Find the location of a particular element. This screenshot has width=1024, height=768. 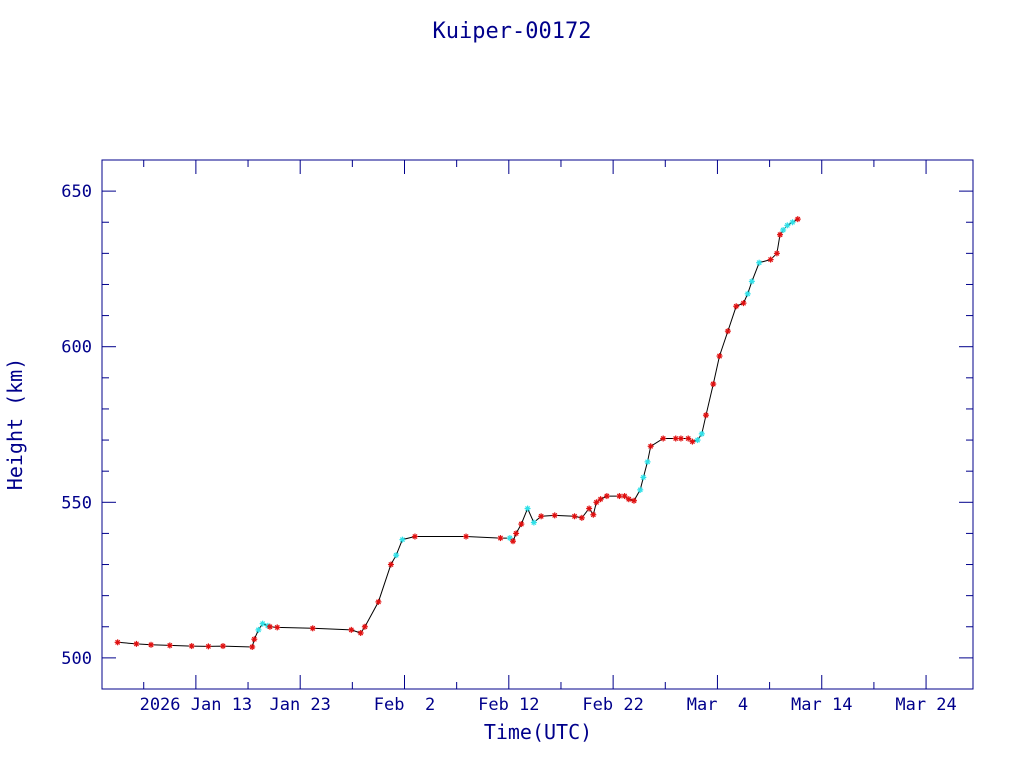

y-tick-label: 500 is located at coordinates (76, 659).